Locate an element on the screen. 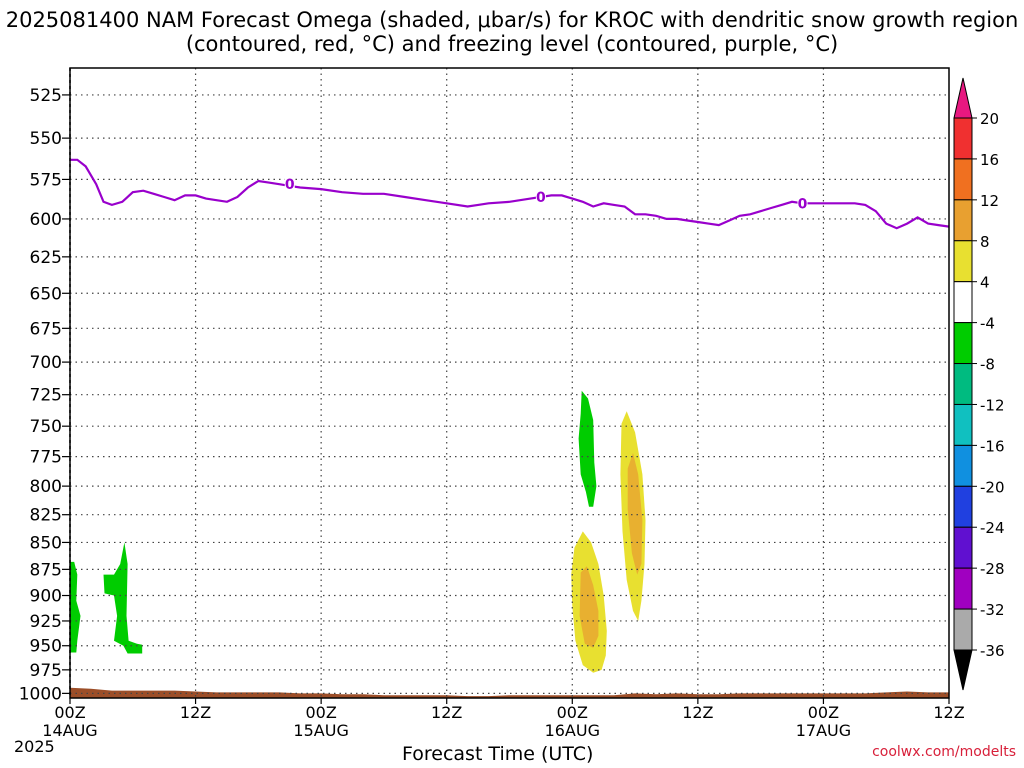  y-tick-label-600: 600 is located at coordinates (46, 220).